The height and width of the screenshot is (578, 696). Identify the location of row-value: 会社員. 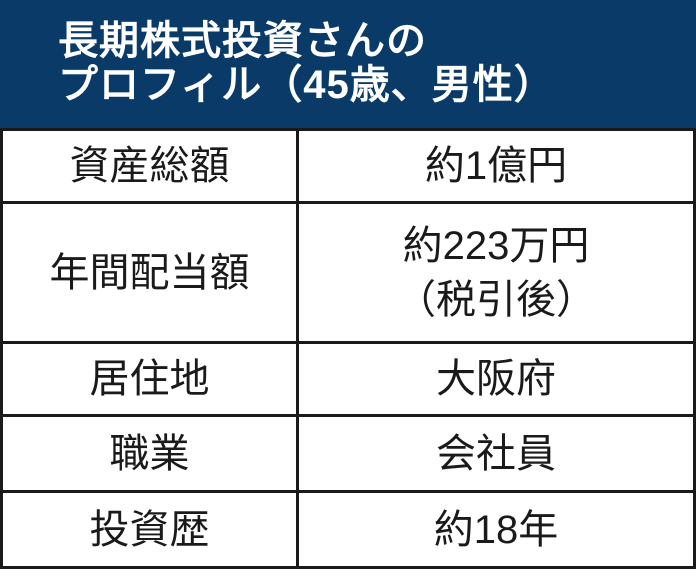
(496, 453).